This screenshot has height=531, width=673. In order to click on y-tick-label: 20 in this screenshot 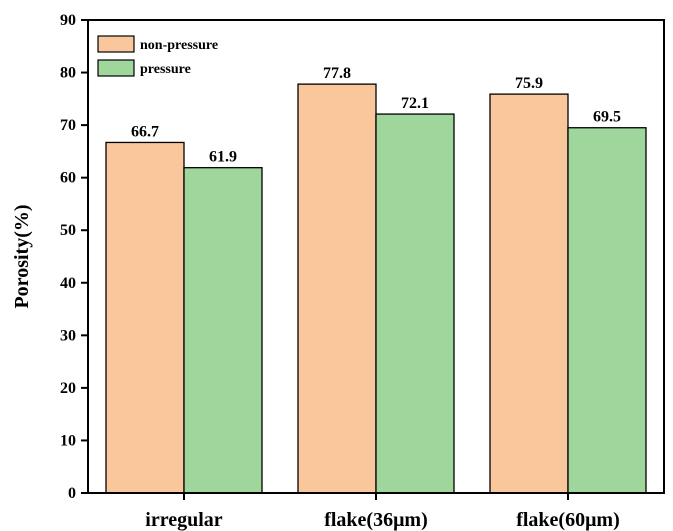, I will do `click(68, 388)`.